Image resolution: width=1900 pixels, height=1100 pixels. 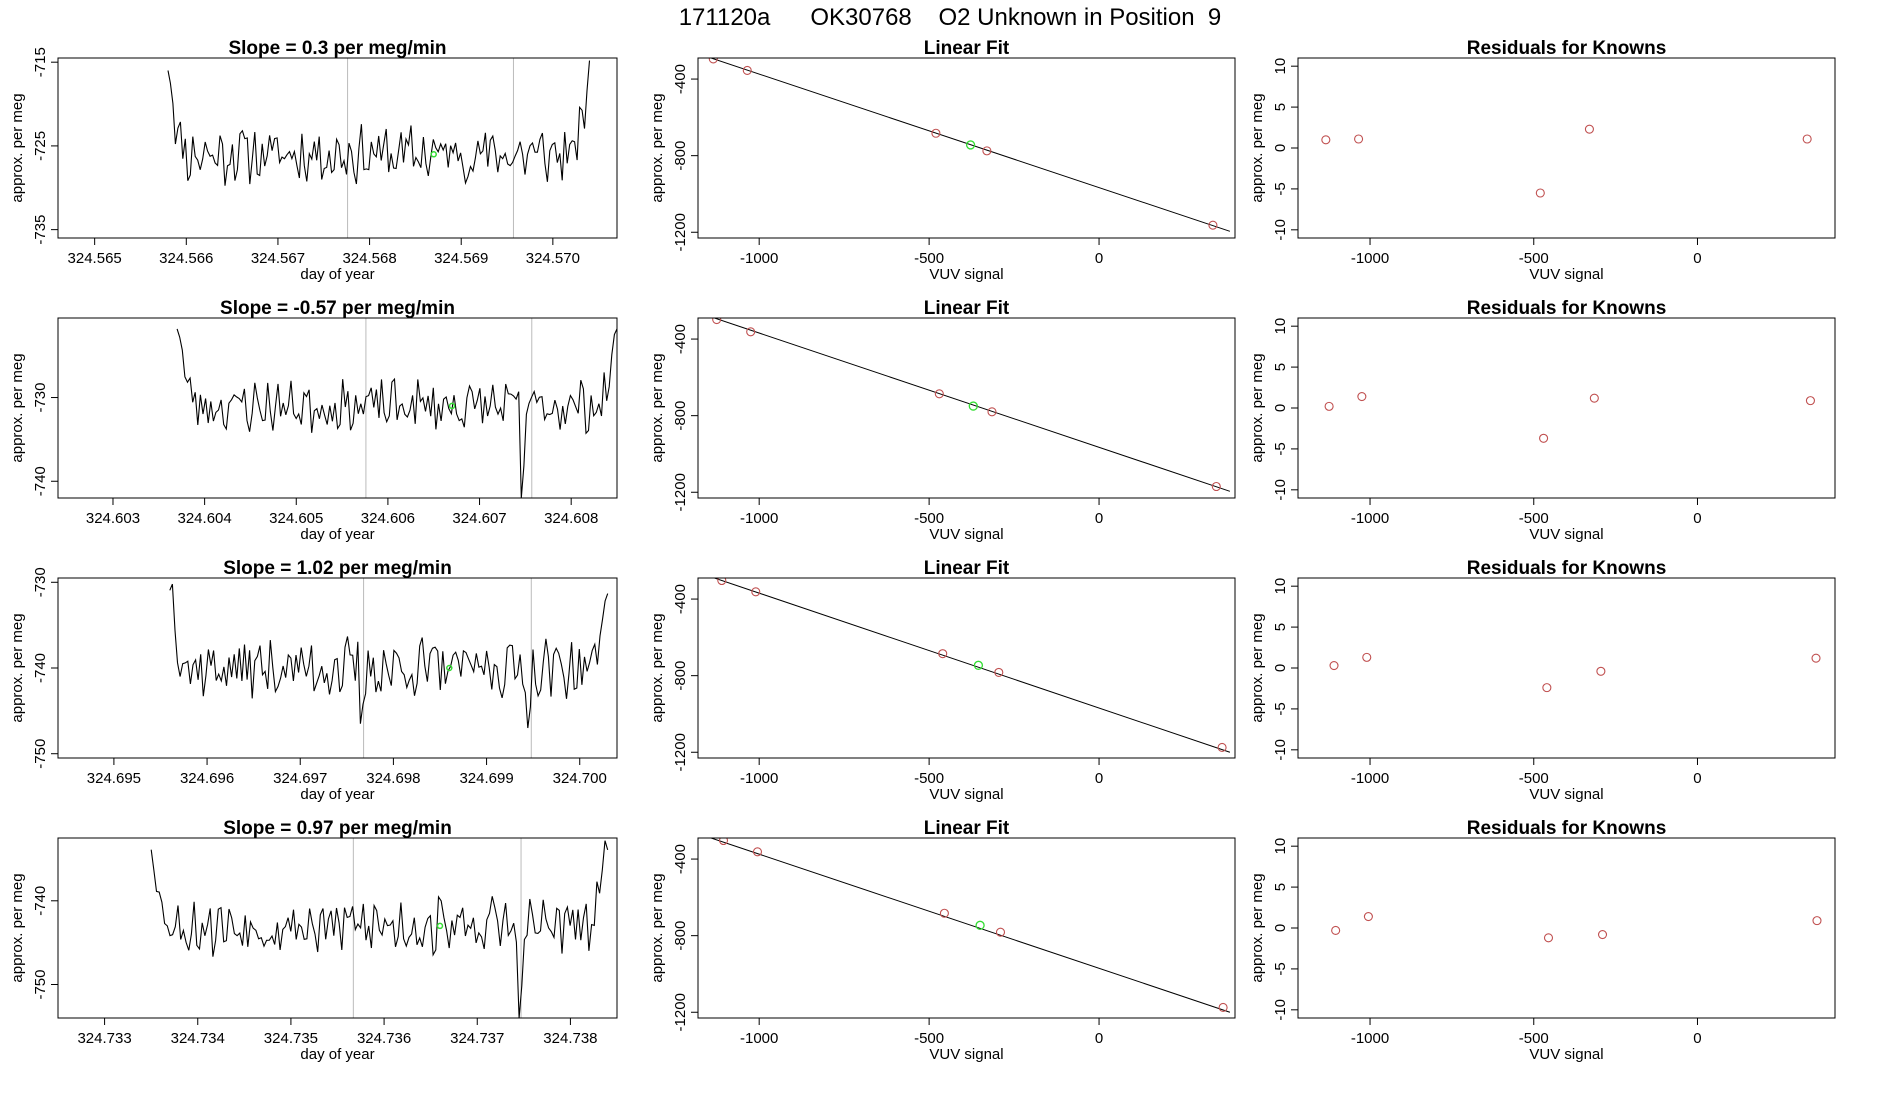 I want to click on y-tick-label: -400, so click(x=680, y=859).